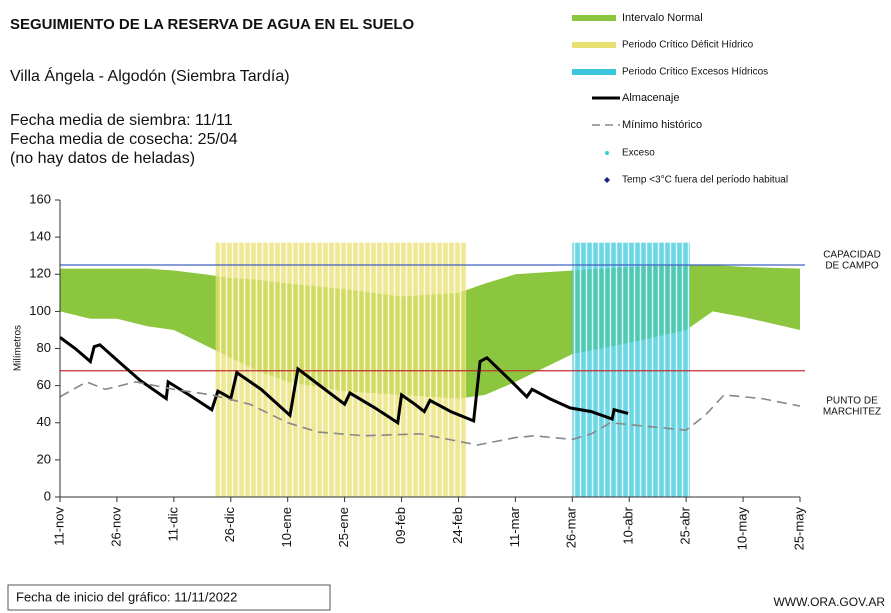 This screenshot has height=613, width=891. I want to click on x-tick-label: 26-nov, so click(115, 527).